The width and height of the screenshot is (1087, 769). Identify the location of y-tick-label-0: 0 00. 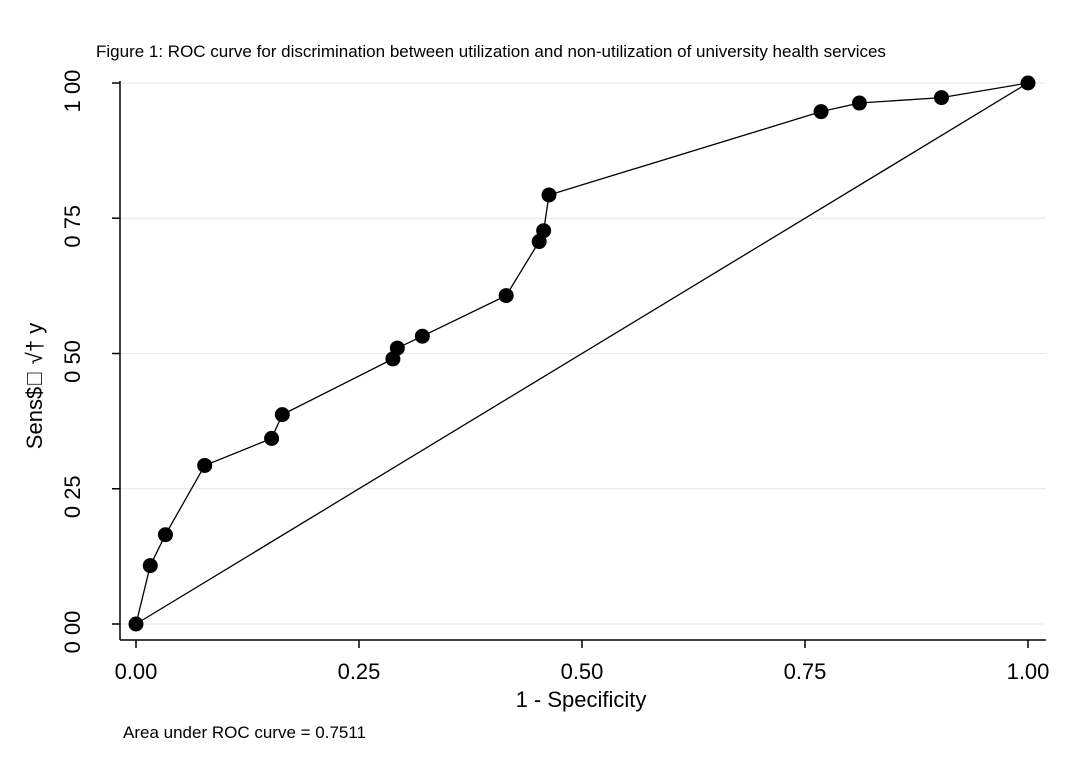
(72, 632).